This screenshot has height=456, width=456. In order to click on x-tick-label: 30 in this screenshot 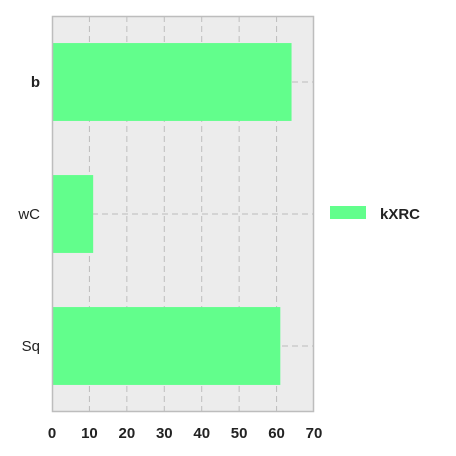, I will do `click(164, 433)`.